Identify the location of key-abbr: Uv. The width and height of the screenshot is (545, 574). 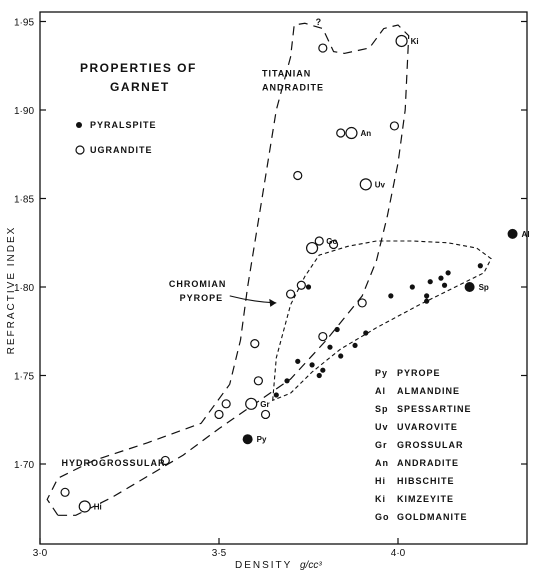
(382, 427).